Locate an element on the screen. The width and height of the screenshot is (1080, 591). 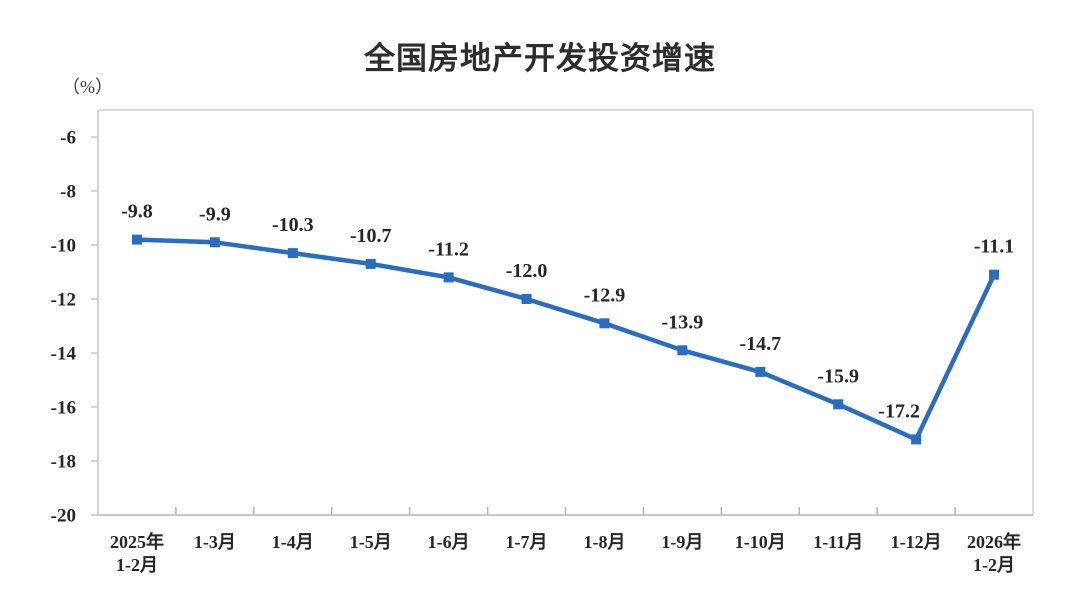
chart-title: 全国房地产开发投资增速 is located at coordinates (540, 58).